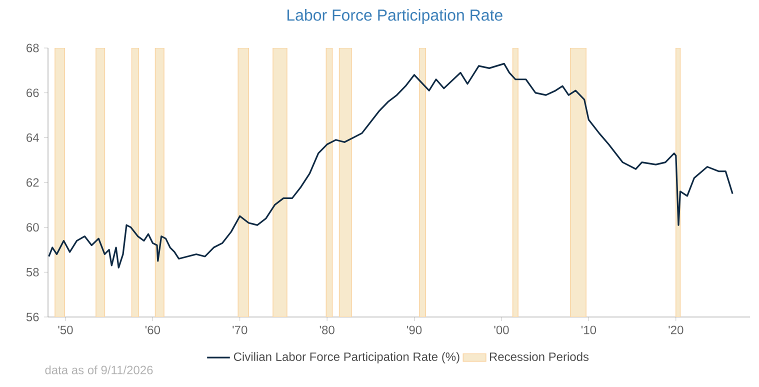  I want to click on x-tick-label: '80, so click(327, 330).